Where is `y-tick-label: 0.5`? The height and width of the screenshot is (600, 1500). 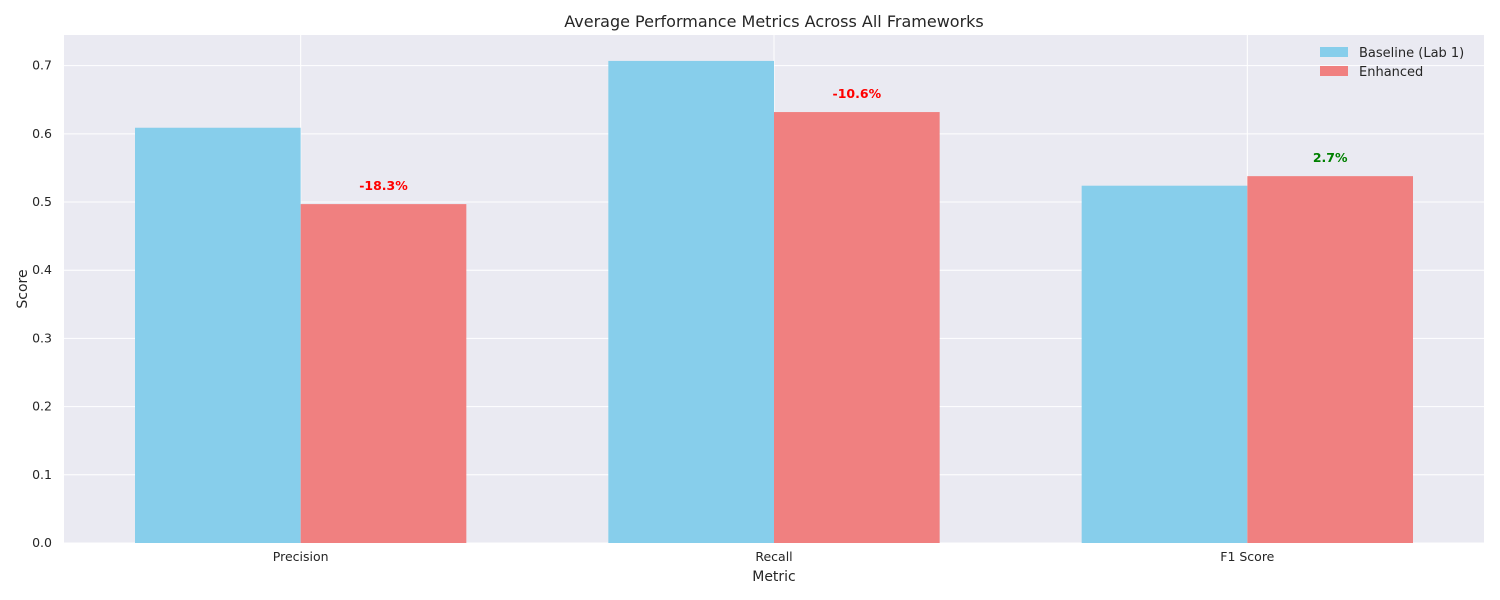
y-tick-label: 0.5 is located at coordinates (42, 201).